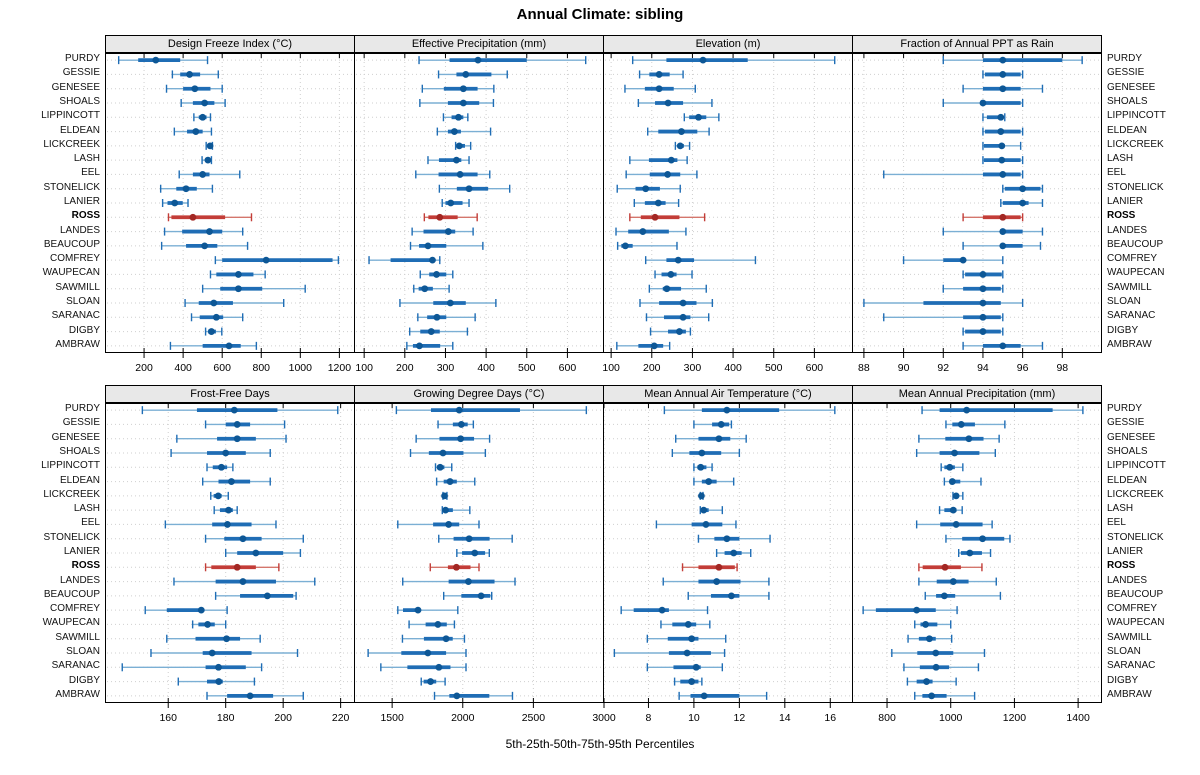 This screenshot has height=775, width=1200. What do you see at coordinates (71, 623) in the screenshot?
I see `site-label-left-waupecan: WAUPECAN` at bounding box center [71, 623].